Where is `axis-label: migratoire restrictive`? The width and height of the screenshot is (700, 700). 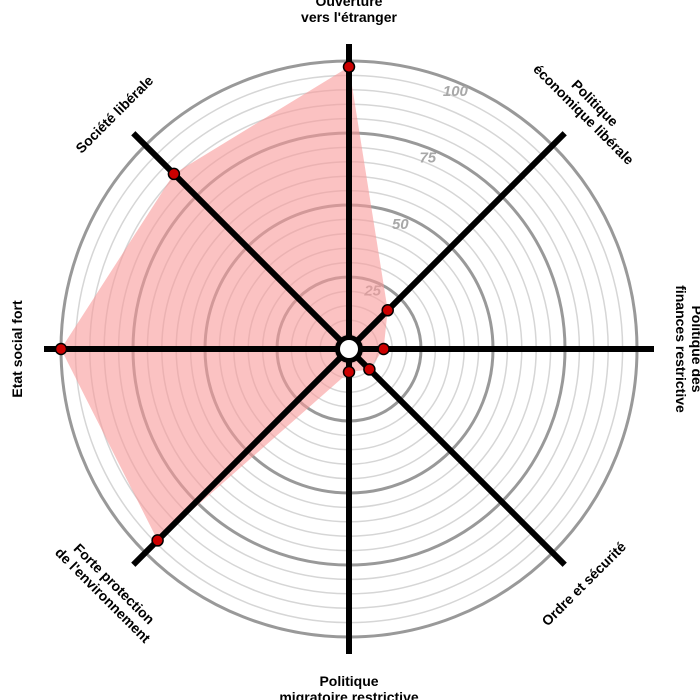
axis-label: migratoire restrictive is located at coordinates (348, 694).